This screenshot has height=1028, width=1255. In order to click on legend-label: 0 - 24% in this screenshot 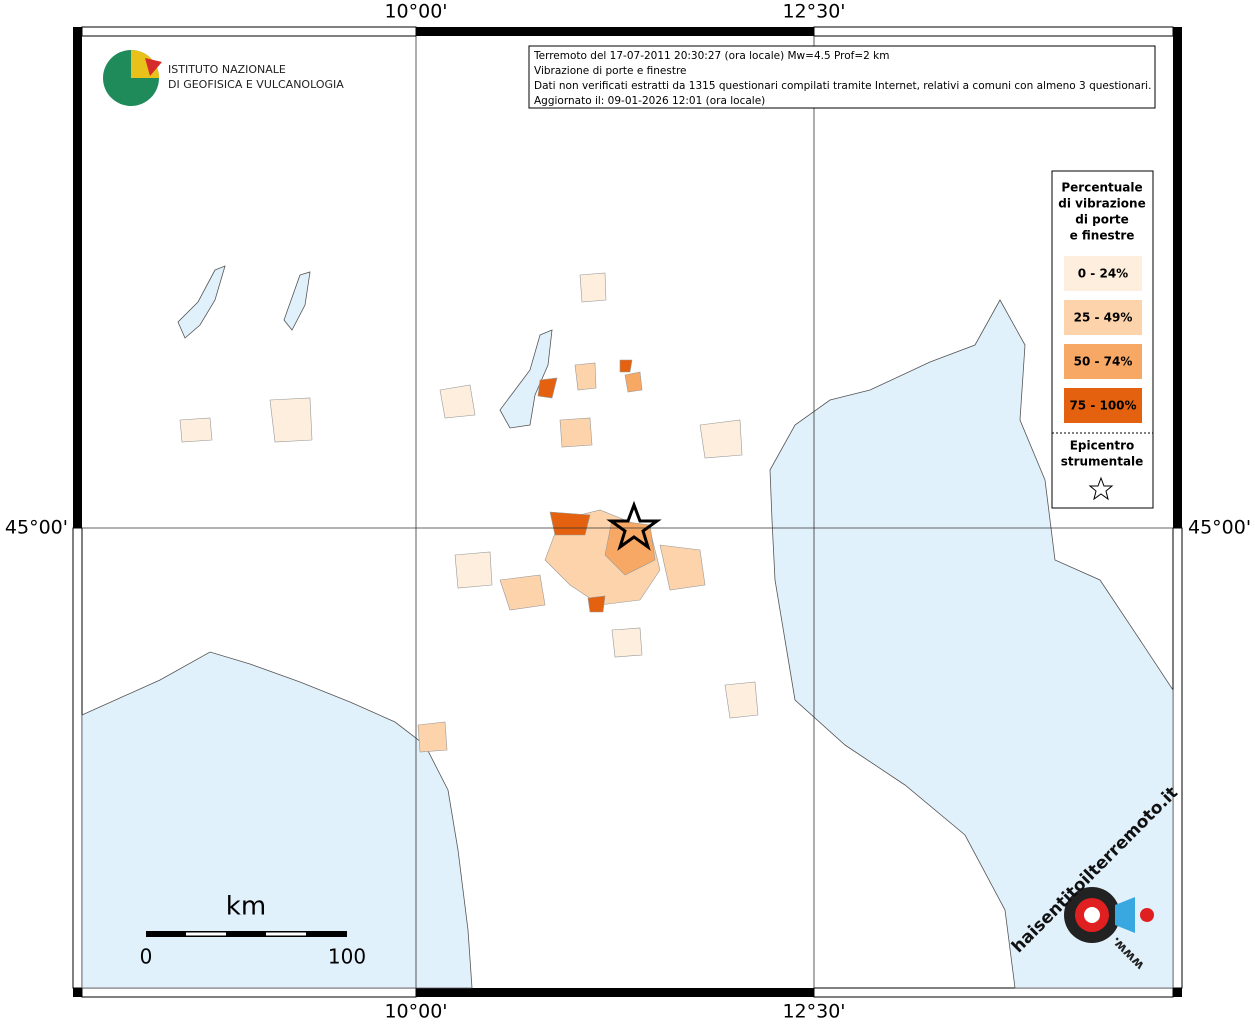, I will do `click(1103, 274)`.